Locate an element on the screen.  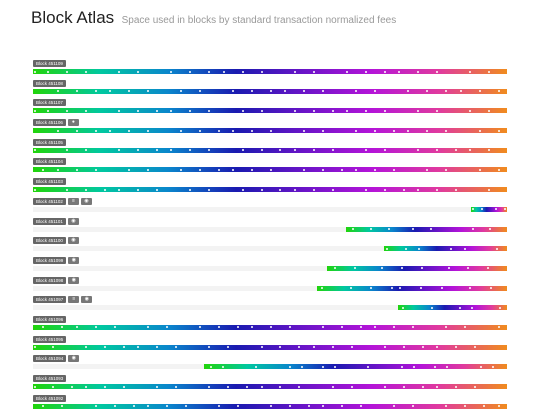
block-label: Block 451092 is located at coordinates (50, 398).